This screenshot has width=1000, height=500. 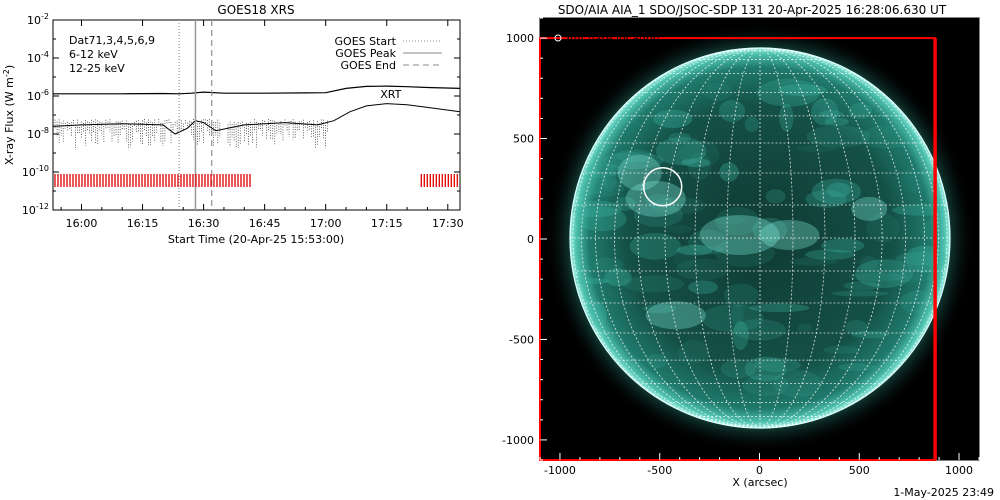 I want to click on aia-y-tick-label: -1000, so click(x=518, y=440).